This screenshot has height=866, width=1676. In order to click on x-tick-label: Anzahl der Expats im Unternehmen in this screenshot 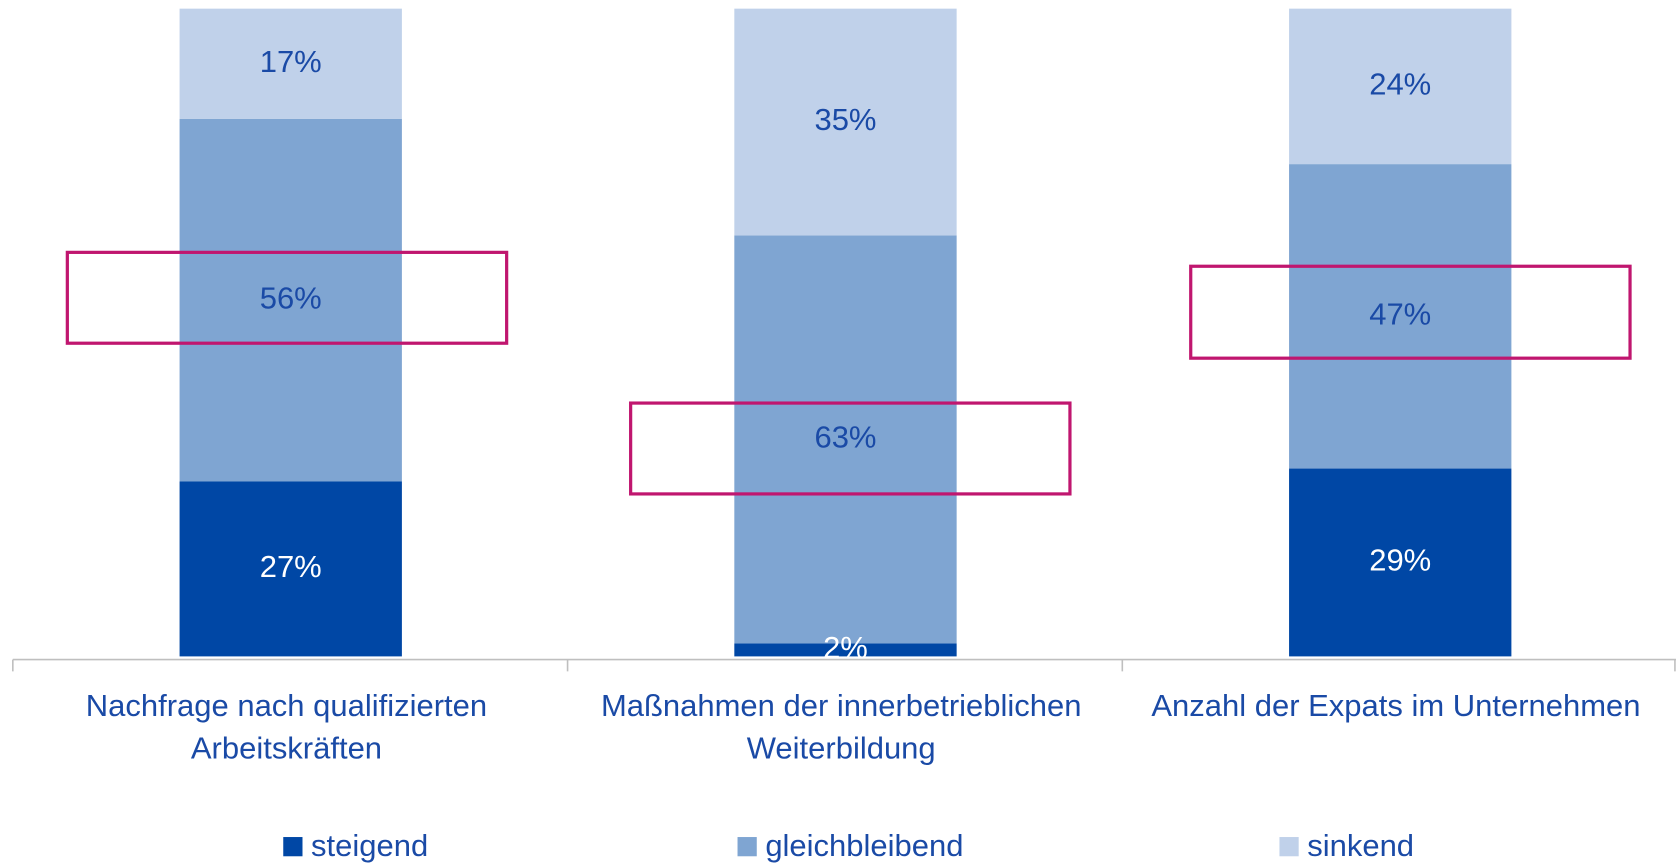, I will do `click(1395, 705)`.